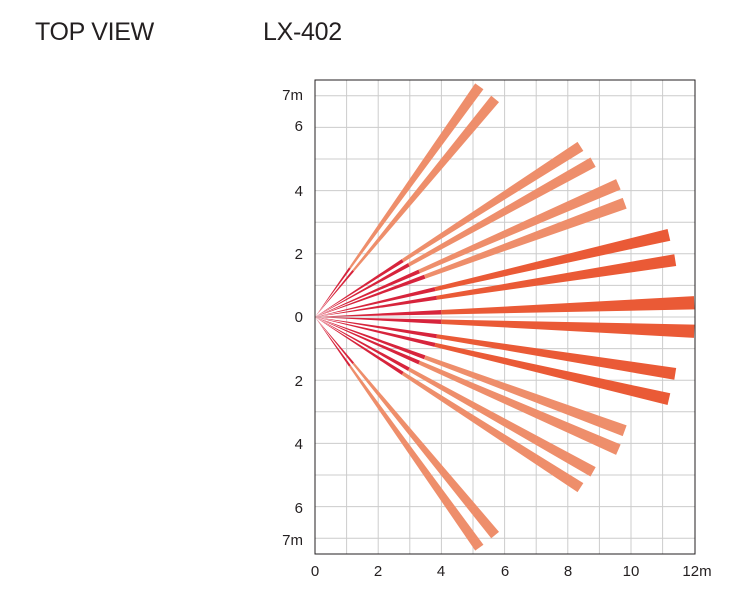 This screenshot has height=593, width=732. What do you see at coordinates (696, 571) in the screenshot?
I see `x-tick-label: 12m` at bounding box center [696, 571].